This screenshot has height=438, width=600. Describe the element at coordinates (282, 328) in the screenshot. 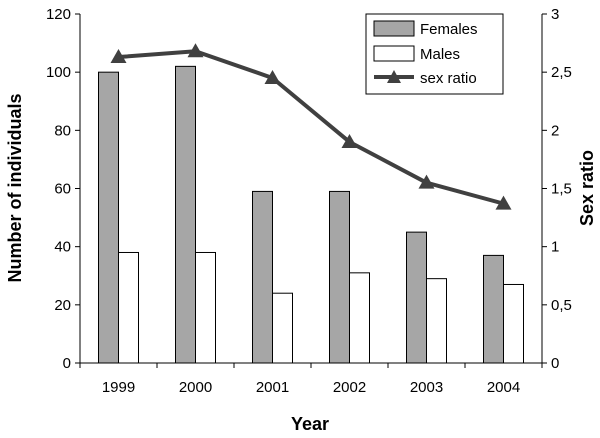

I see `bar-males-2001` at that location.